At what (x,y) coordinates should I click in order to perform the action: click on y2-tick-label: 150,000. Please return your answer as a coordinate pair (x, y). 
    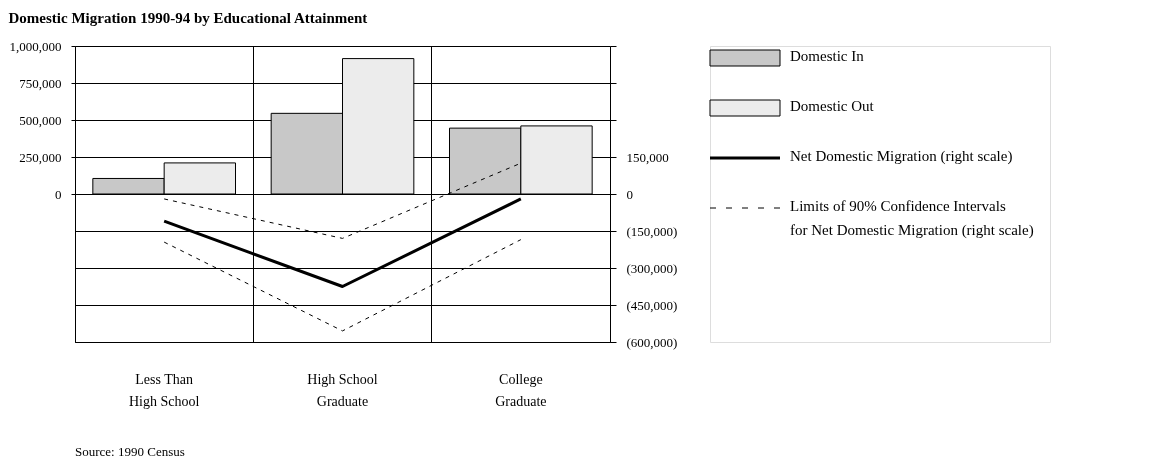
    Looking at the image, I should click on (647, 157).